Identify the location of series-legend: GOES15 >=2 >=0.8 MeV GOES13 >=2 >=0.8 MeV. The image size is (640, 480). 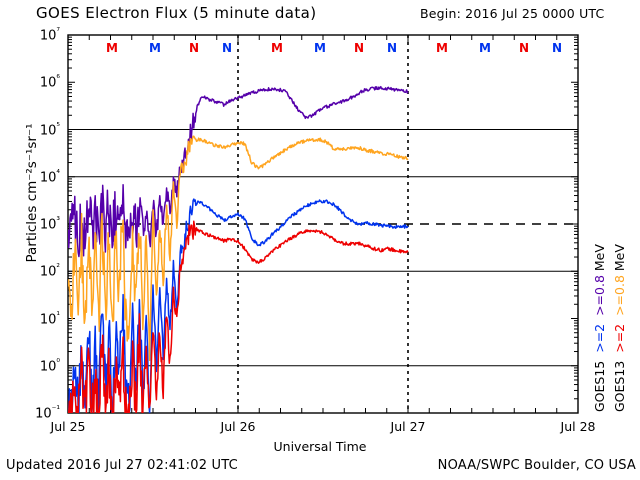
(614, 287).